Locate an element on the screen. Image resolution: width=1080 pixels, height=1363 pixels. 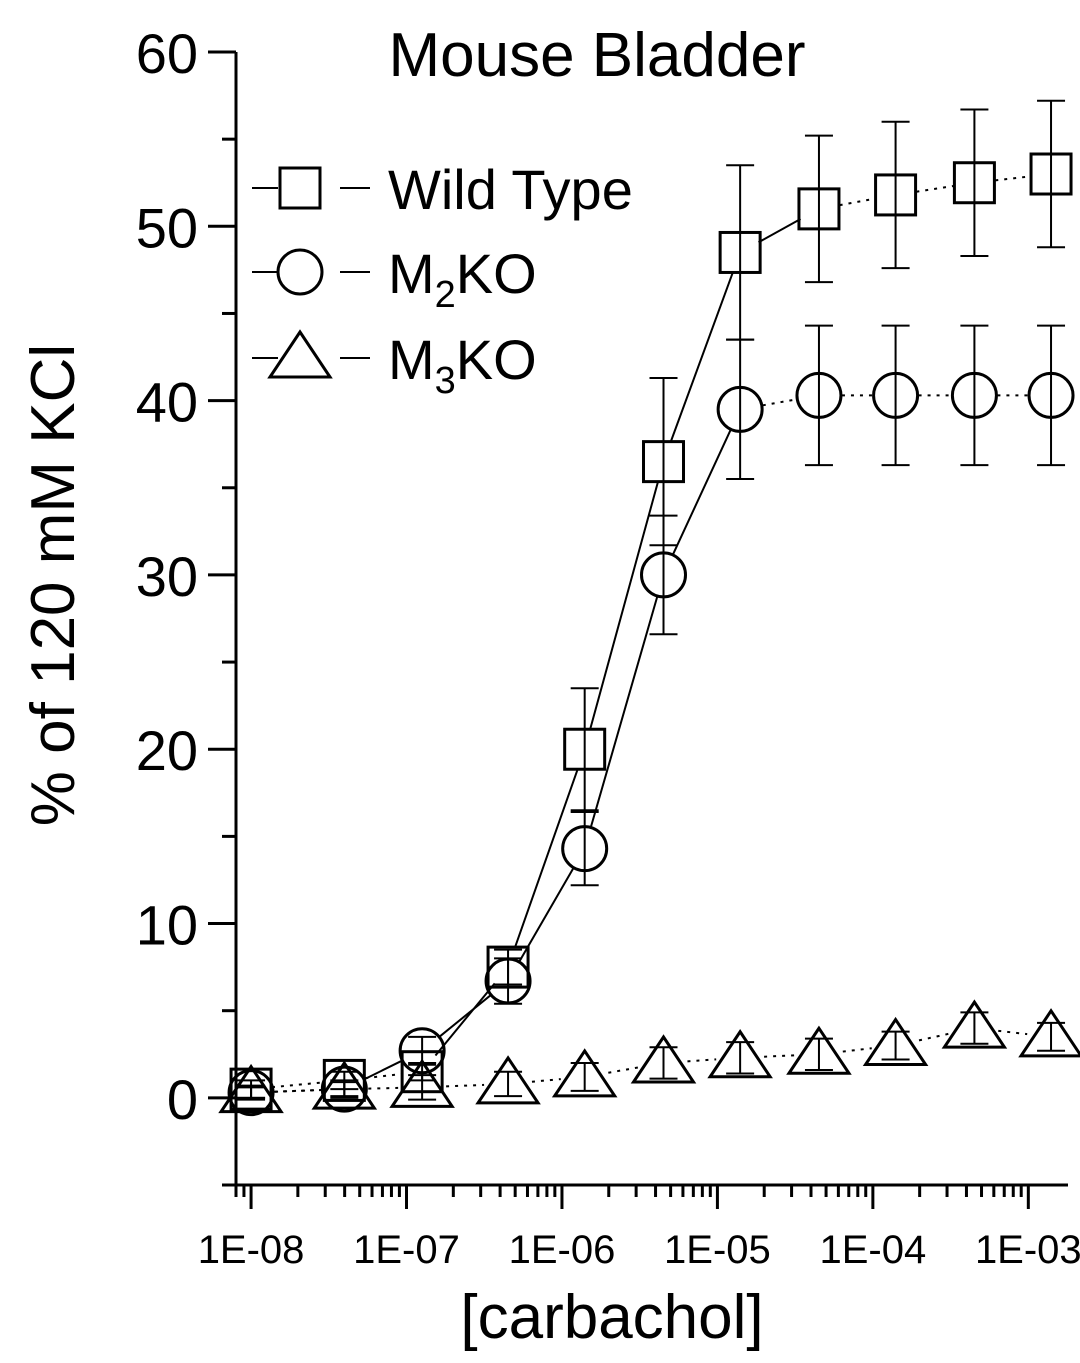
x-tick-label: 1E-06 is located at coordinates (562, 1250).